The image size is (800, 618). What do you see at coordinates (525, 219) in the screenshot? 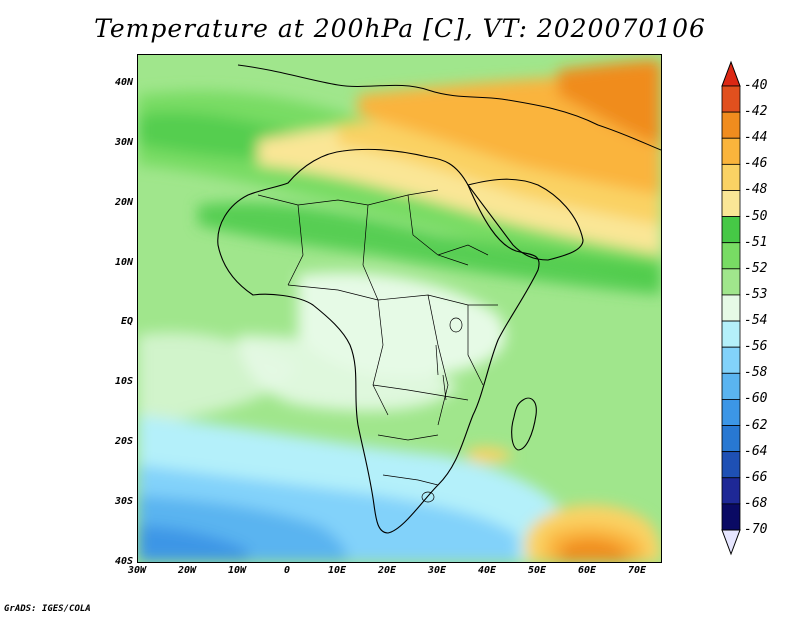
I see `arabia-coastline` at bounding box center [525, 219].